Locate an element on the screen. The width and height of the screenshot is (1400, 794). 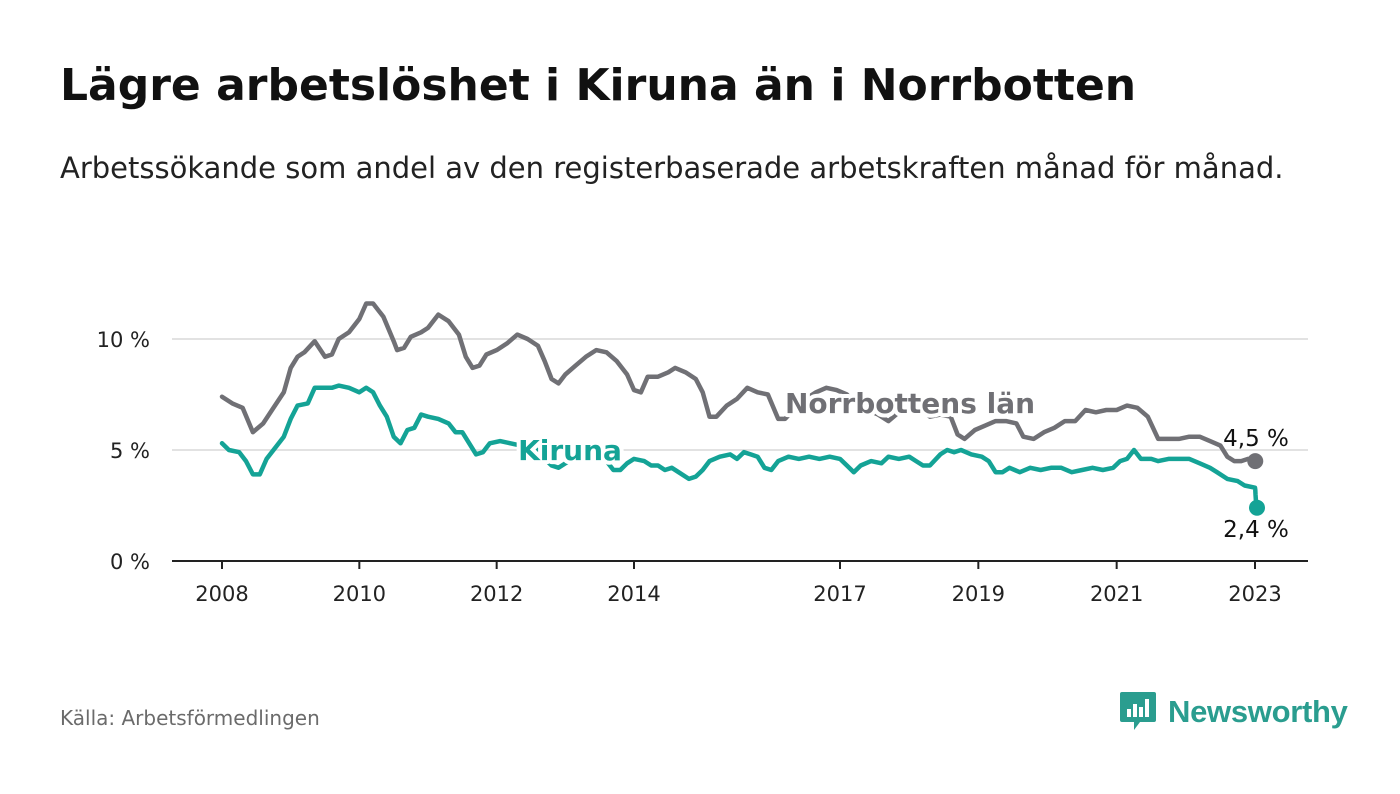
newsworthy-logo-icon is located at coordinates (1138, 711).